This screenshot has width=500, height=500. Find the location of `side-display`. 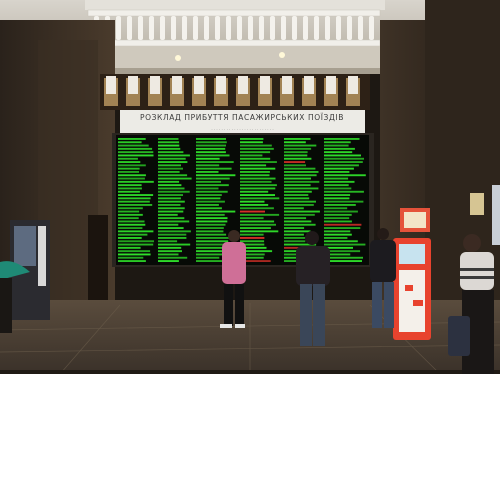

side-display is located at coordinates (496, 215).